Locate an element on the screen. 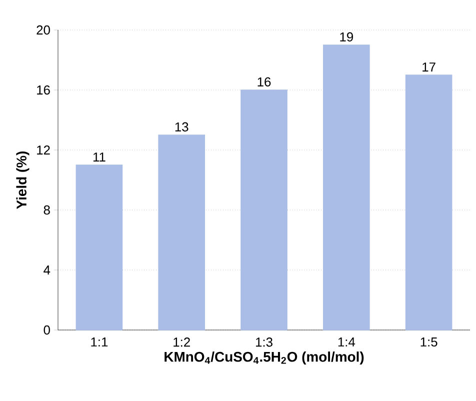 The width and height of the screenshot is (476, 401). x-tick-label: 1:3 is located at coordinates (264, 342).